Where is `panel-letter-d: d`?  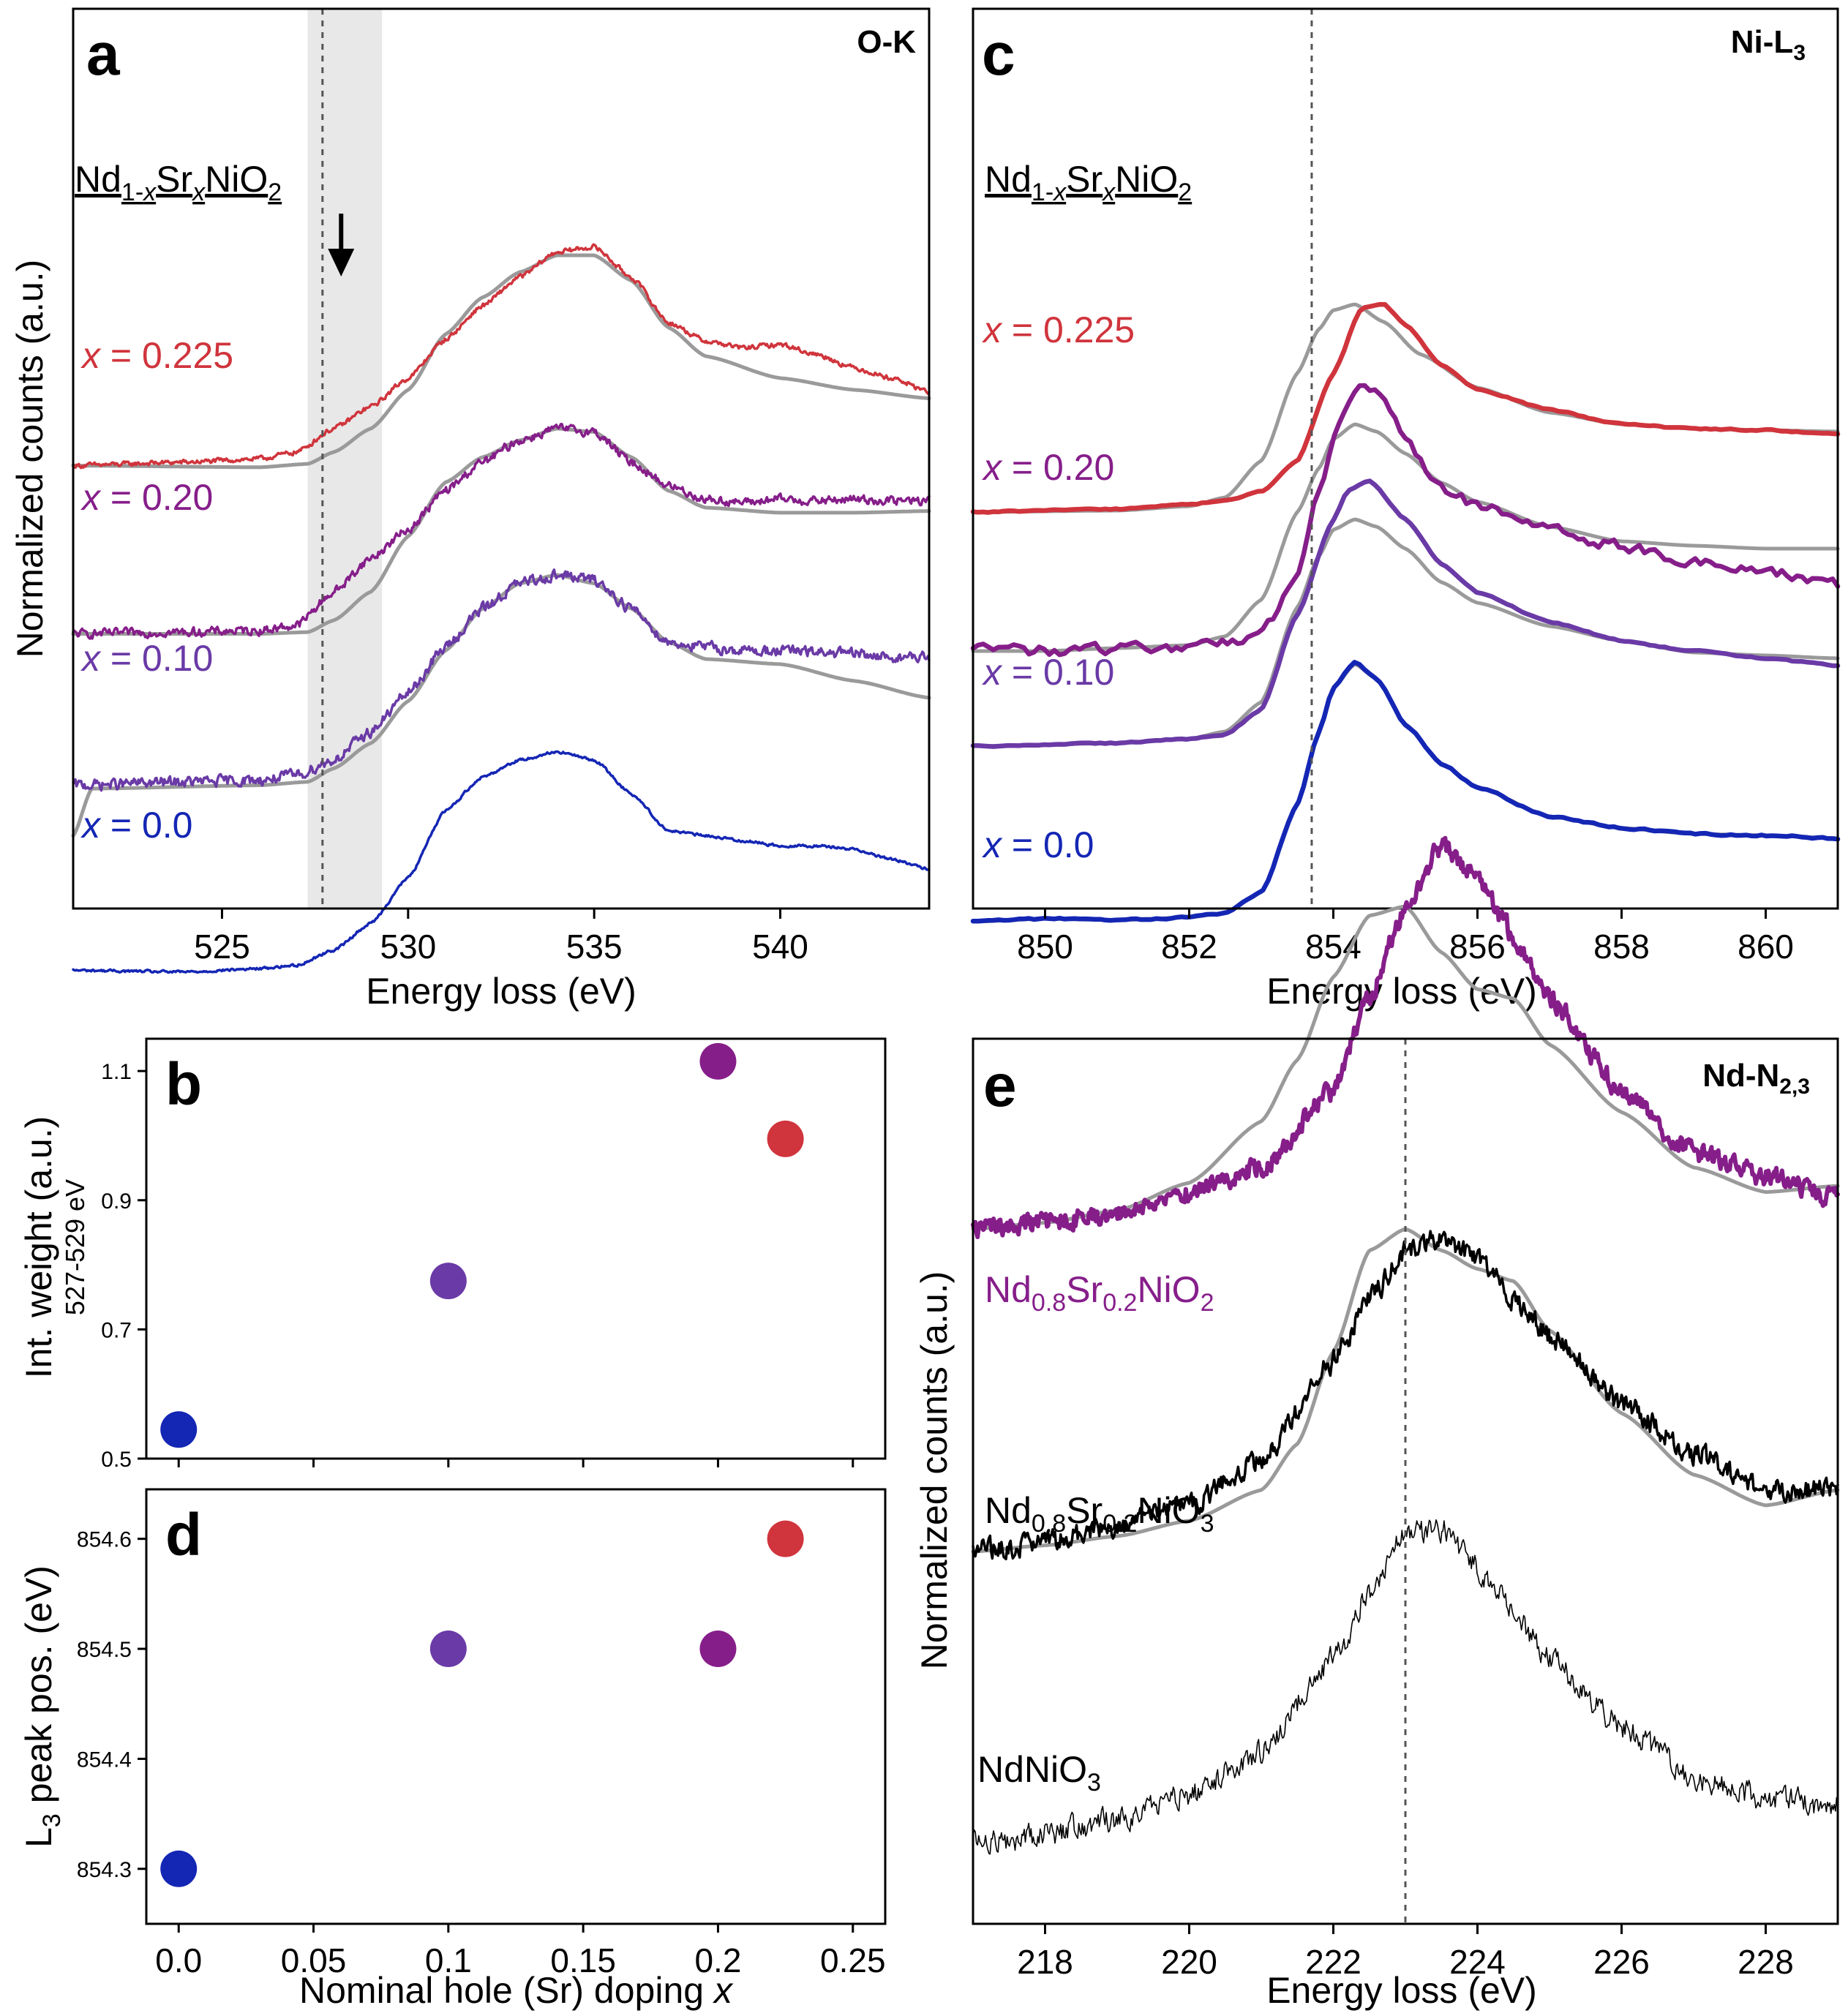 panel-letter-d: d is located at coordinates (183, 1535).